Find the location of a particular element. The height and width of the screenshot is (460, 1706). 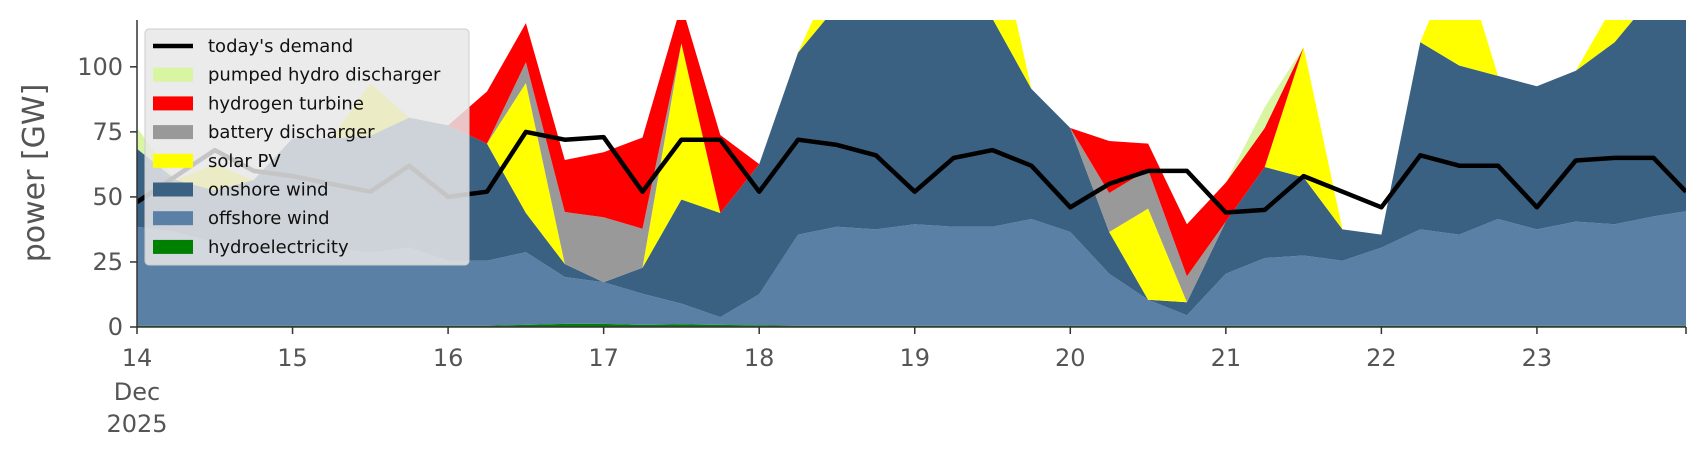

legend-label: today's demand is located at coordinates (280, 46).